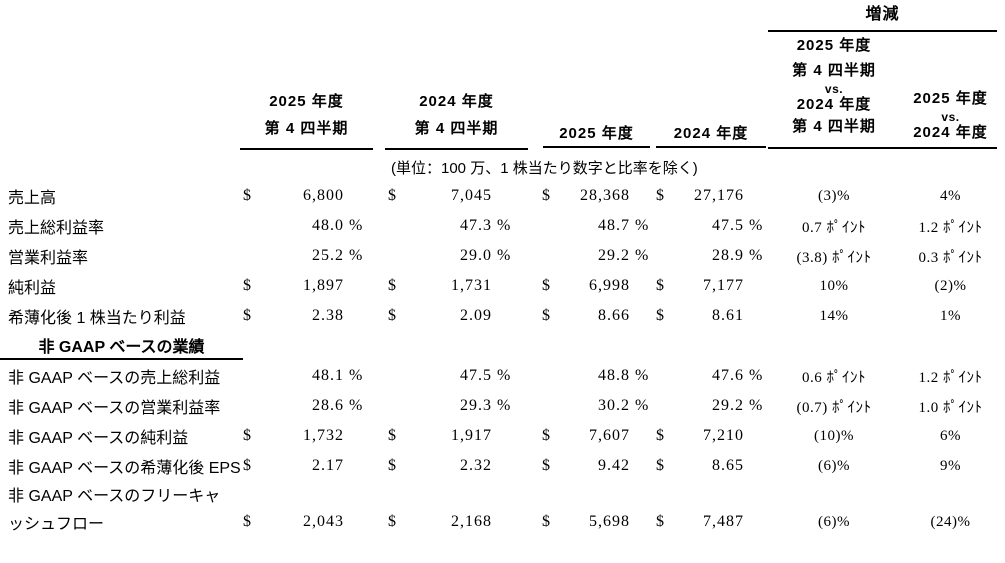 This screenshot has width=1005, height=563. I want to click on cell-value: 47.5, so click(728, 225).